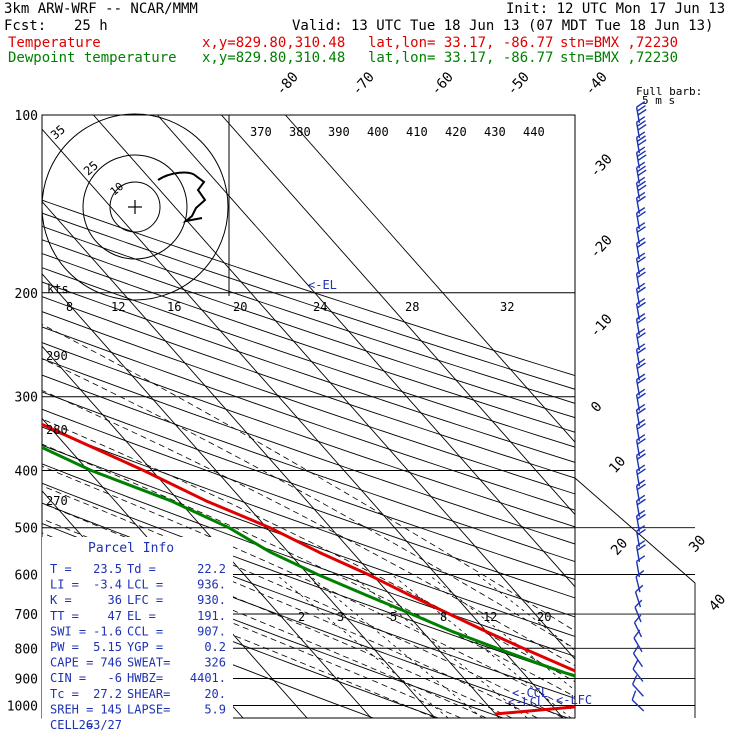 The height and width of the screenshot is (740, 740). I want to click on theta-e-label: 400, so click(378, 132).